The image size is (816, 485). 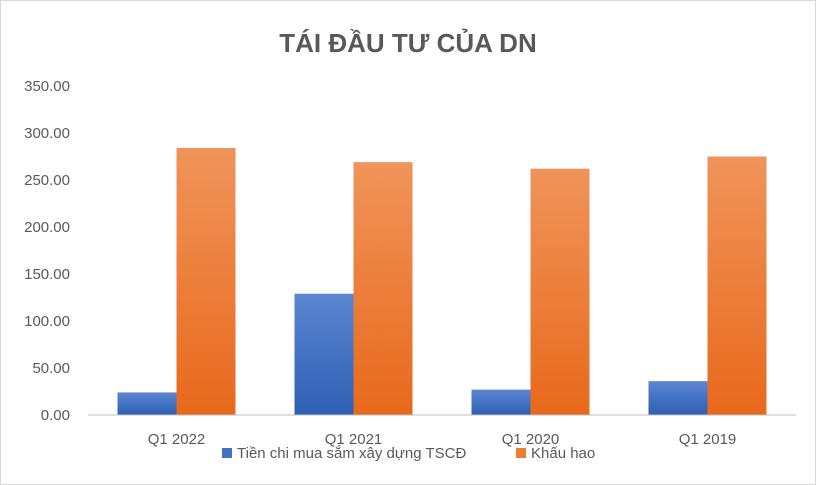 What do you see at coordinates (55, 415) in the screenshot?
I see `y-tick-label: 0.00` at bounding box center [55, 415].